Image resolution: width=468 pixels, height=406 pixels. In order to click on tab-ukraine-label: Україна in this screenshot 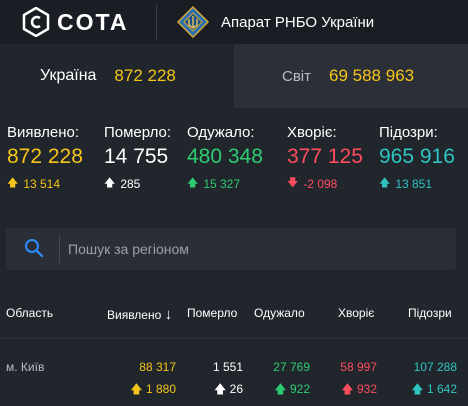, I will do `click(68, 75)`.